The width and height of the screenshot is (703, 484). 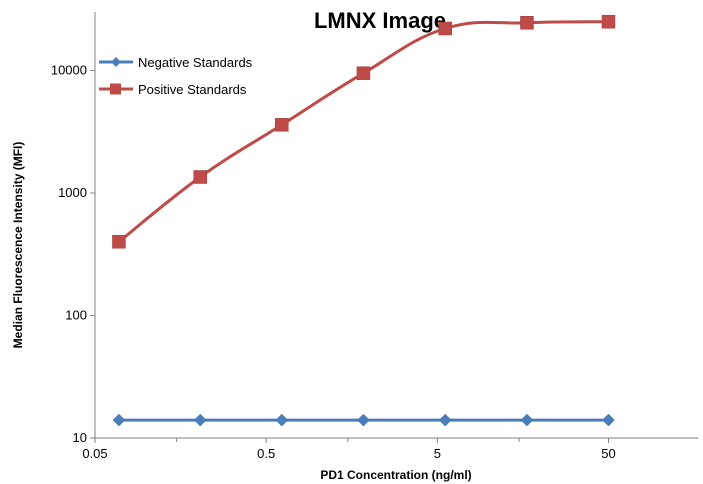 What do you see at coordinates (395, 475) in the screenshot?
I see `x-axis-label: PD1 Concentration (ng/ml)` at bounding box center [395, 475].